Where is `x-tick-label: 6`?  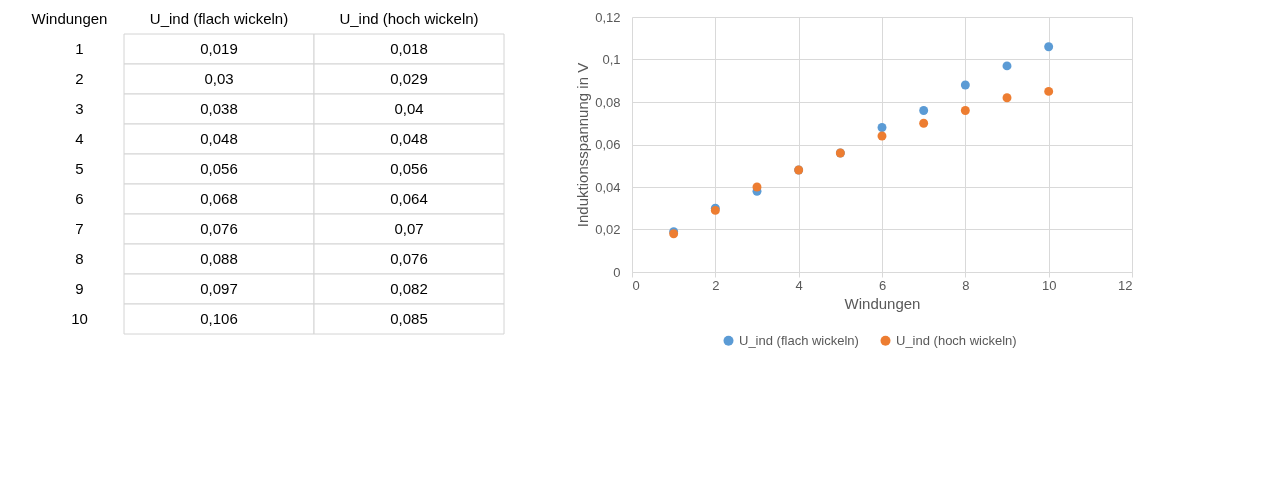 x-tick-label: 6 is located at coordinates (882, 285).